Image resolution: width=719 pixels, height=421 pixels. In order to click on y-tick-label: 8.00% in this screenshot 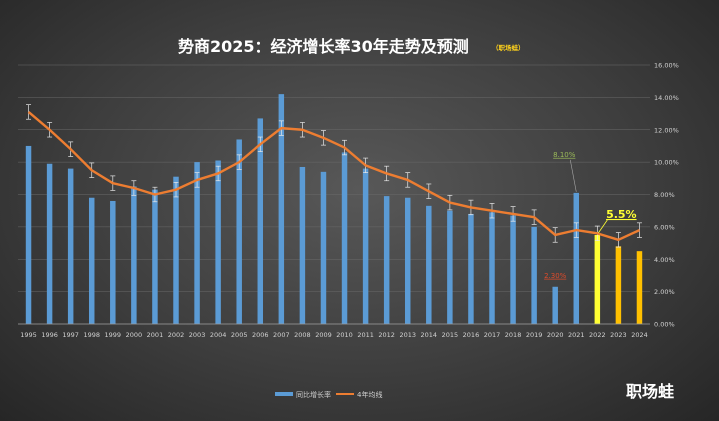, I will do `click(664, 195)`.